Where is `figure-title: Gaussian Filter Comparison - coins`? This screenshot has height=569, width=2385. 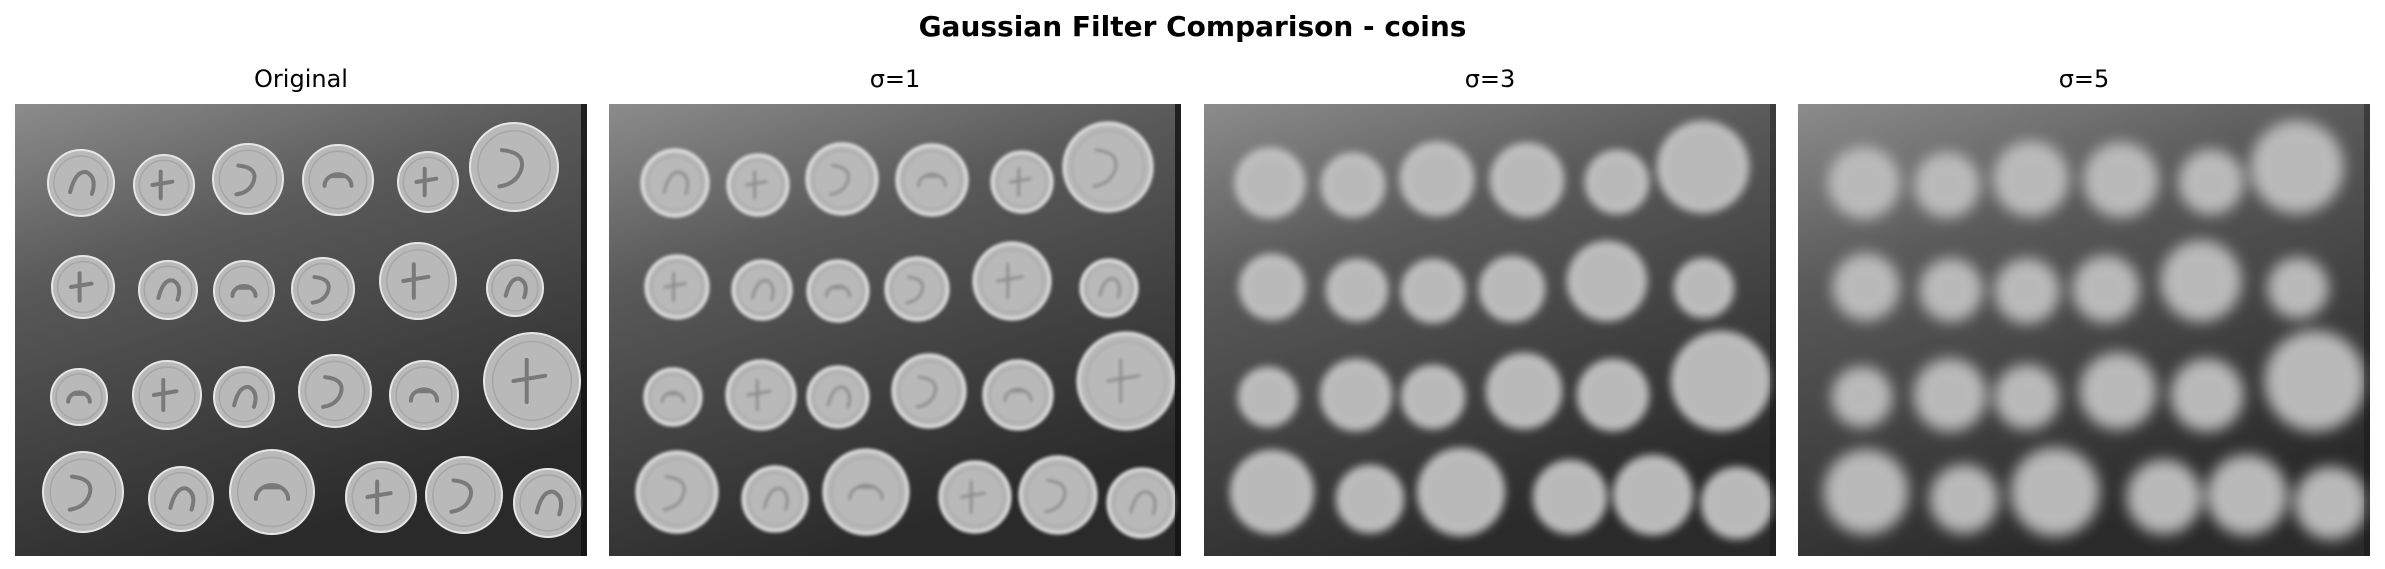 figure-title: Gaussian Filter Comparison - coins is located at coordinates (1192, 26).